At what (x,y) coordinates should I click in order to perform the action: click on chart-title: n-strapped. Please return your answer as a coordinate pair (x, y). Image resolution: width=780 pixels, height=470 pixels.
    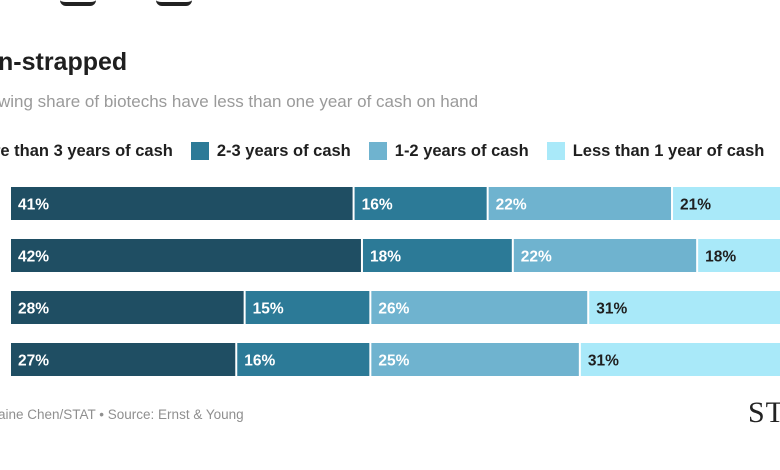
    Looking at the image, I should click on (64, 62).